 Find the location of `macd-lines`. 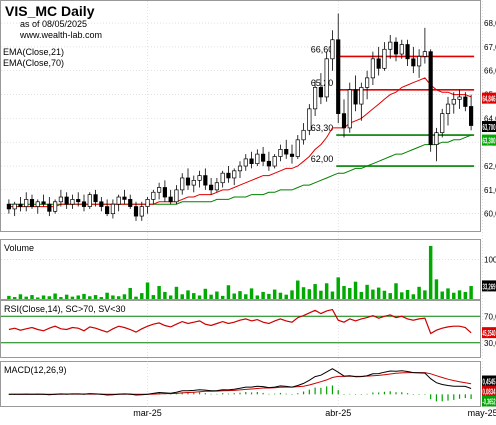

macd-lines is located at coordinates (240, 385).